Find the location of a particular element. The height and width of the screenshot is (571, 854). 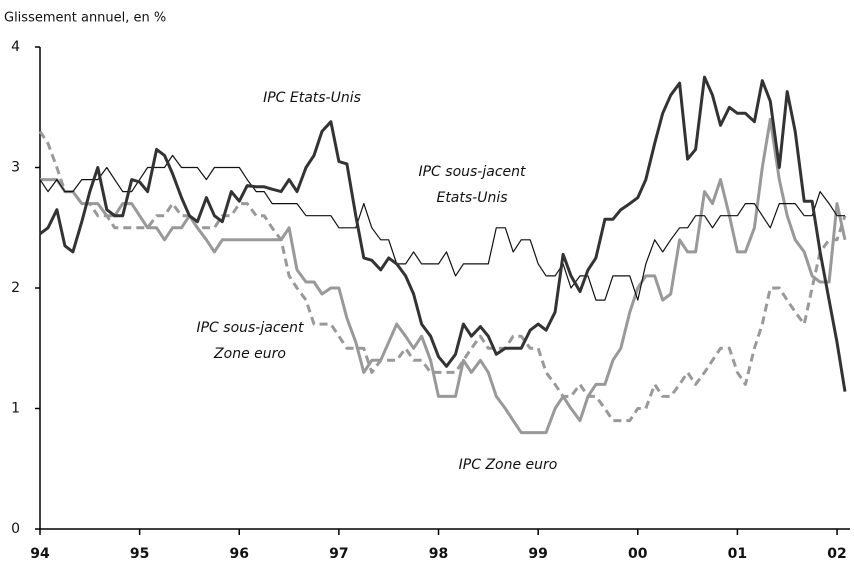

annotation: Etats-Unis is located at coordinates (471, 198).